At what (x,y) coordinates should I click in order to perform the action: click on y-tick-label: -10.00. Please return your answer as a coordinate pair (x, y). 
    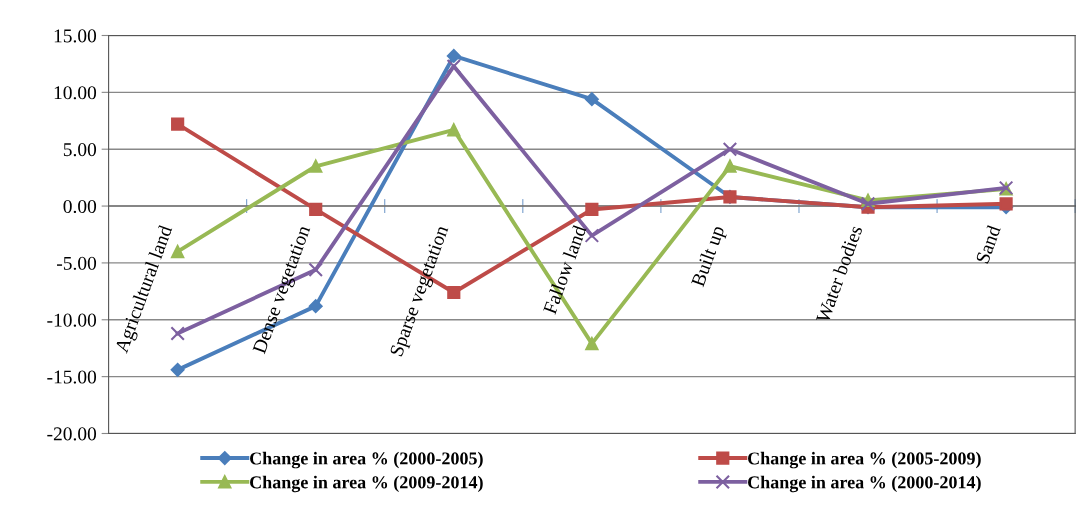
    Looking at the image, I should click on (72, 320).